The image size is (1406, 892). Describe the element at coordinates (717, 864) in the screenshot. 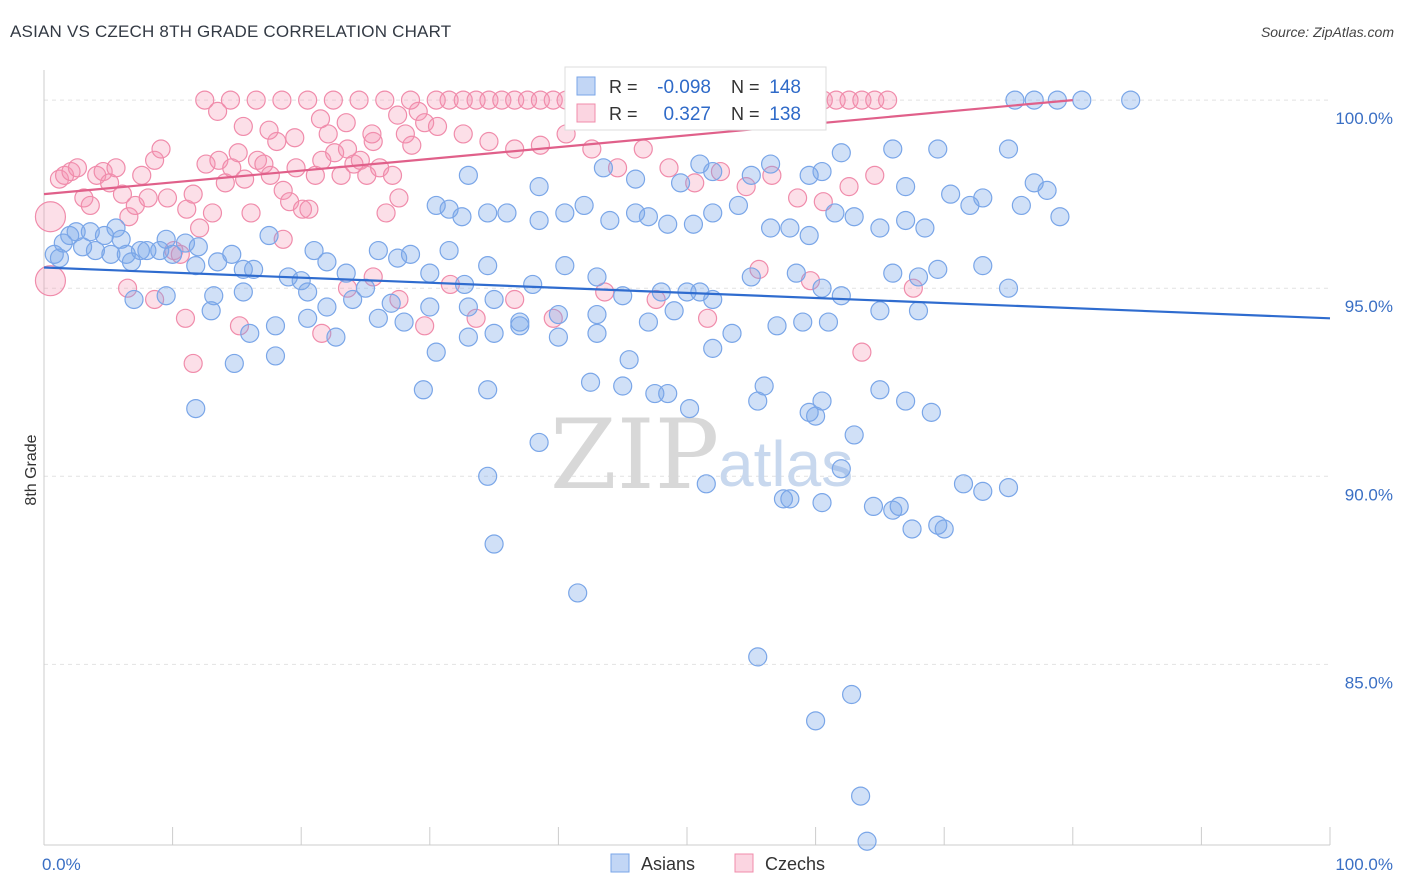

I see `x-tick-labels: 0.0% 100.0%` at that location.